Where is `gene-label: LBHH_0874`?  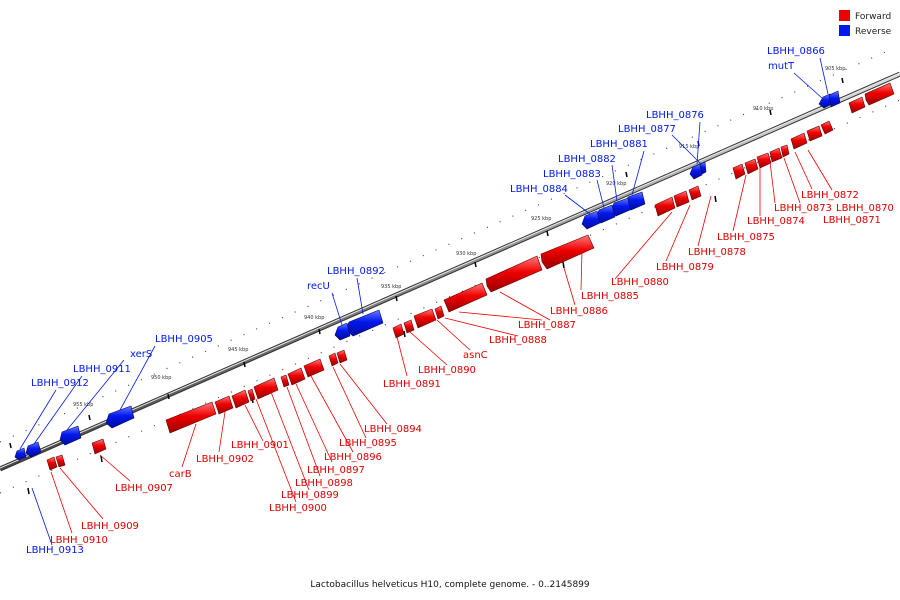 gene-label: LBHH_0874 is located at coordinates (776, 221).